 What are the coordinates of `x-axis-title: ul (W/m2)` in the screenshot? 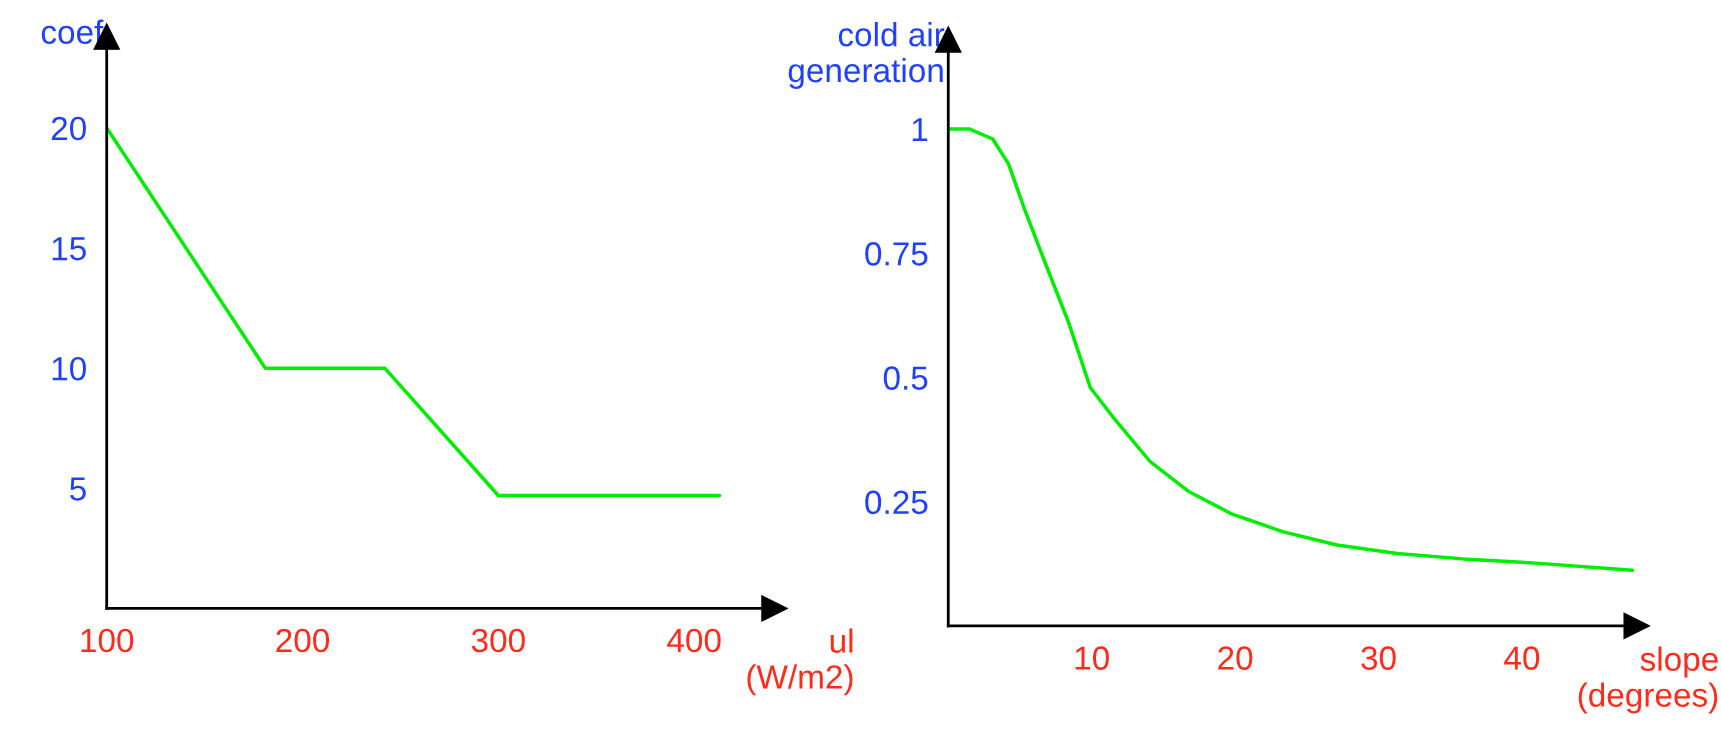 It's located at (800, 662).